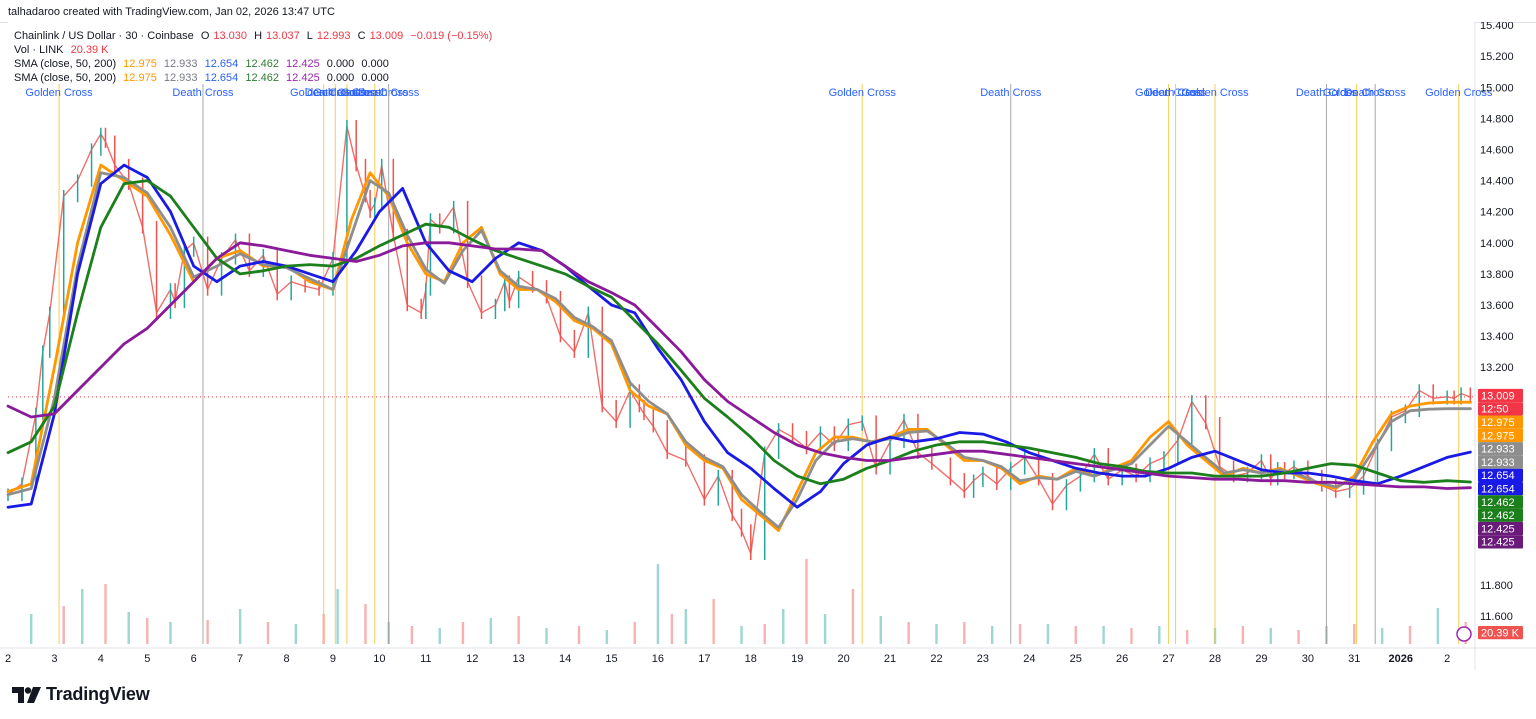 The image size is (1536, 719). Describe the element at coordinates (1497, 182) in the screenshot. I see `price-axis-tick: 14.400` at that location.